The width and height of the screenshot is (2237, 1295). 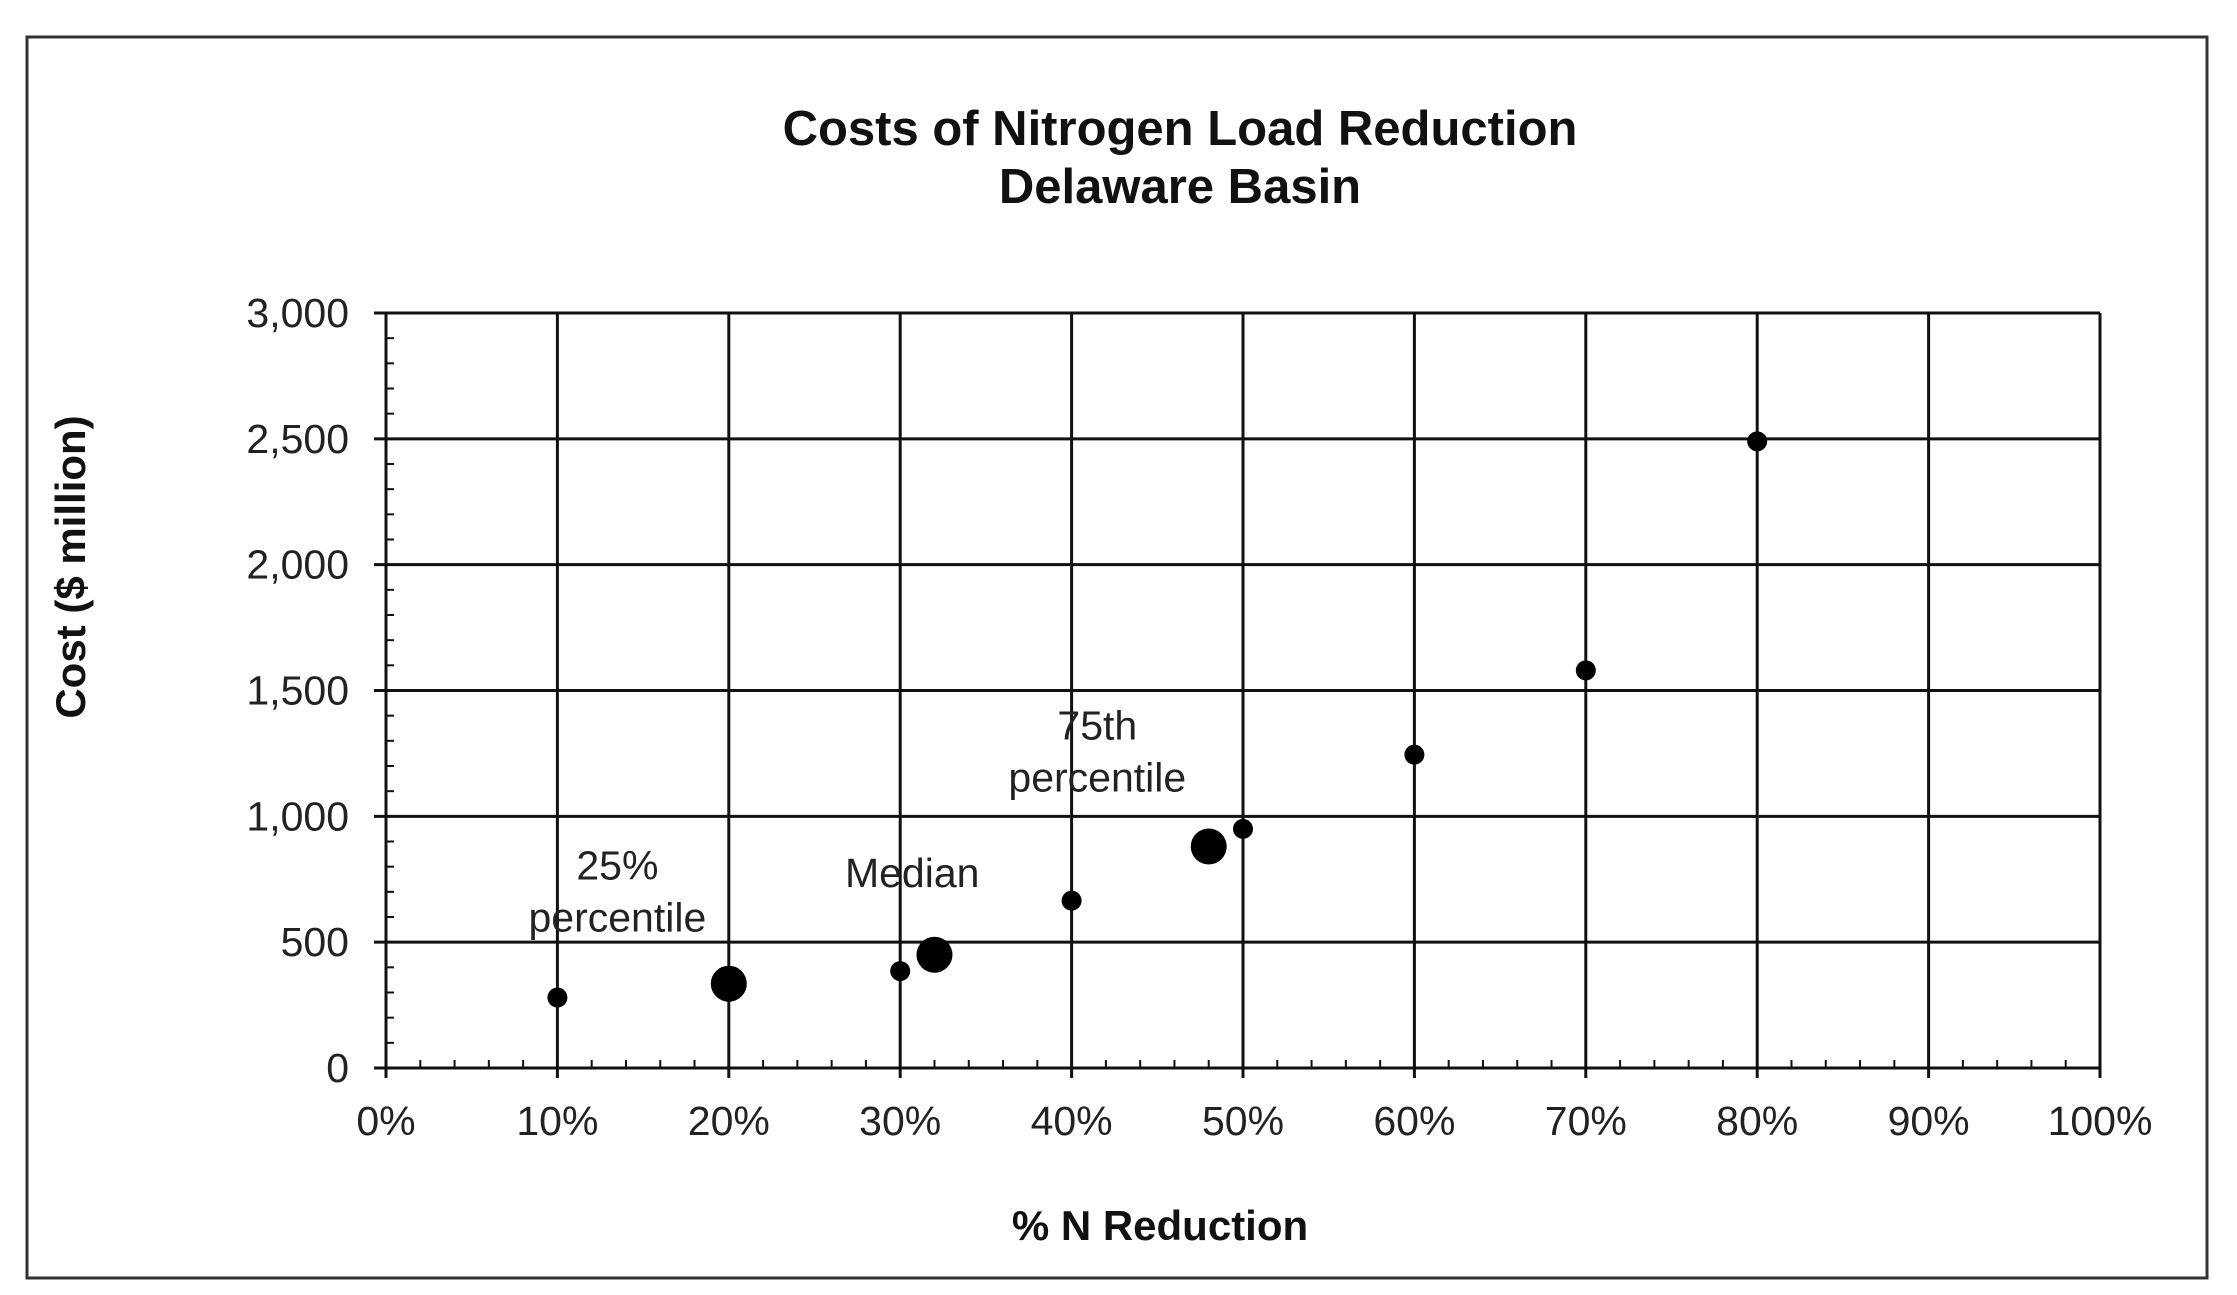 I want to click on x-axis-title: % N Reduction, so click(x=1160, y=1225).